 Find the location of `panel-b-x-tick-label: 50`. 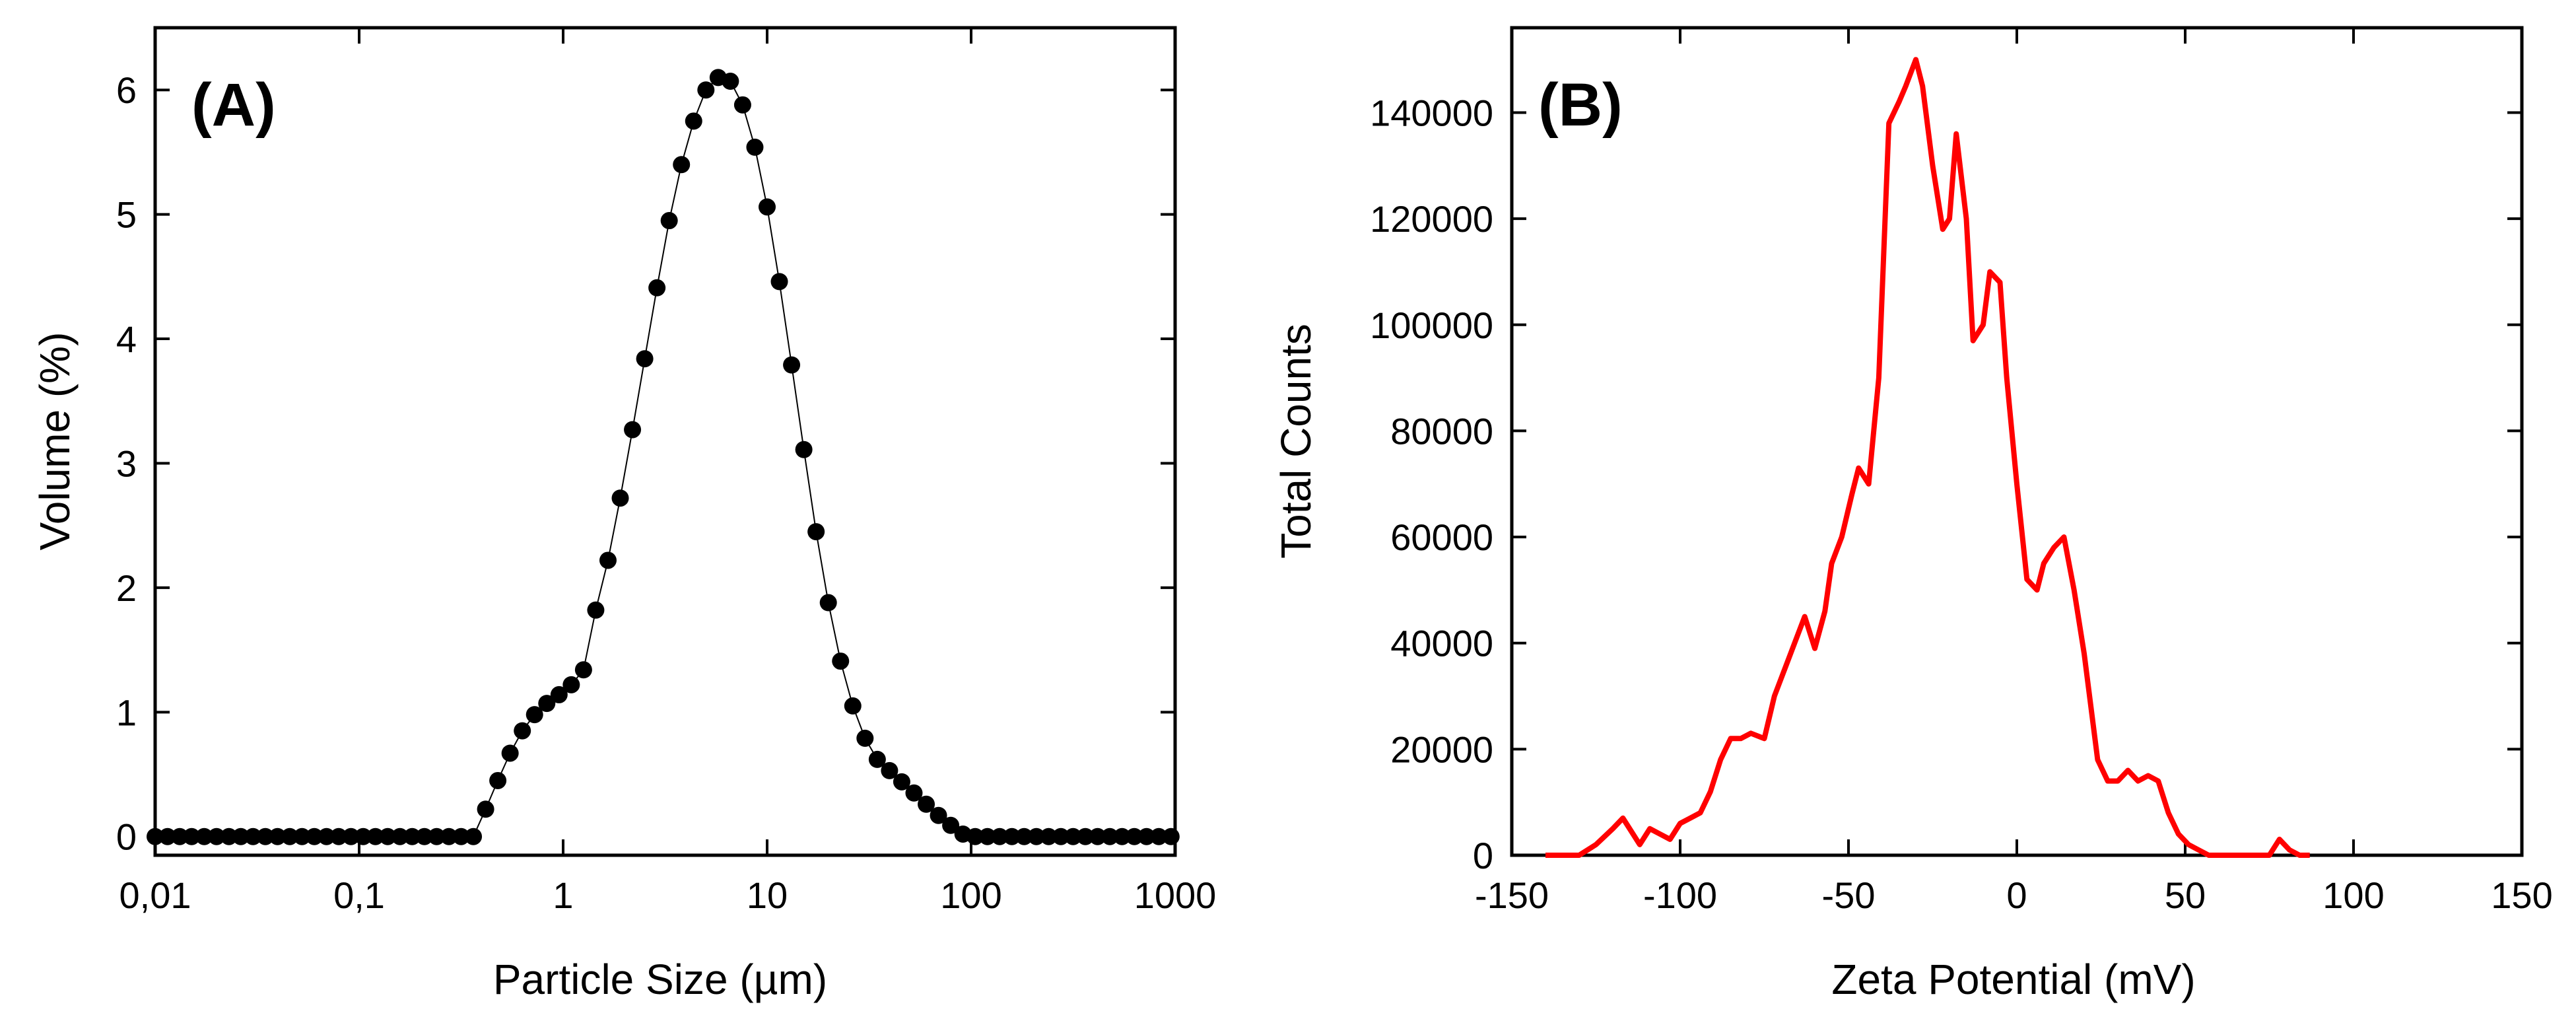

panel-b-x-tick-label: 50 is located at coordinates (2185, 895).